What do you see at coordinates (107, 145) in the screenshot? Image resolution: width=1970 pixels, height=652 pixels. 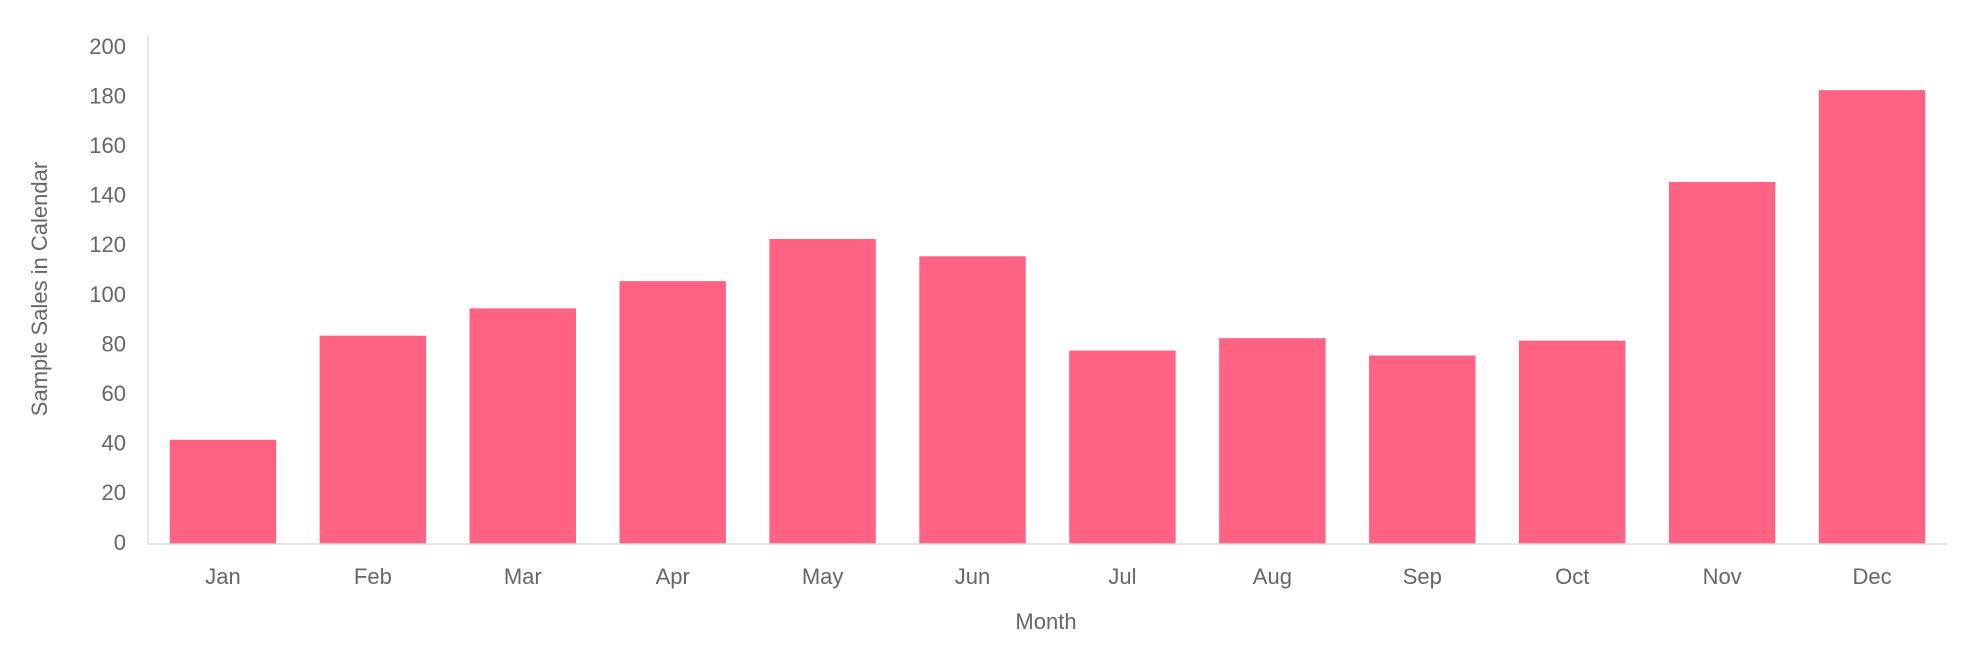 I see `y-tick-label: 160` at bounding box center [107, 145].